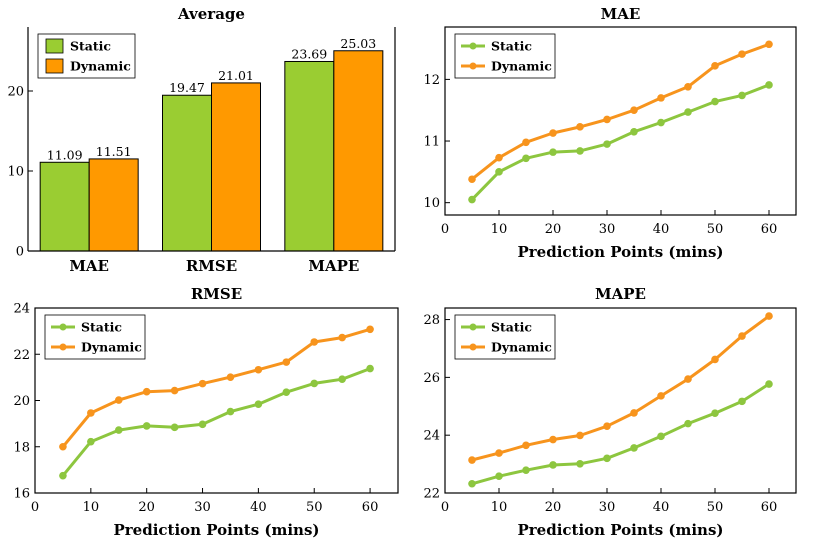  Describe the element at coordinates (309, 156) in the screenshot. I see `bar-static-mape` at that location.